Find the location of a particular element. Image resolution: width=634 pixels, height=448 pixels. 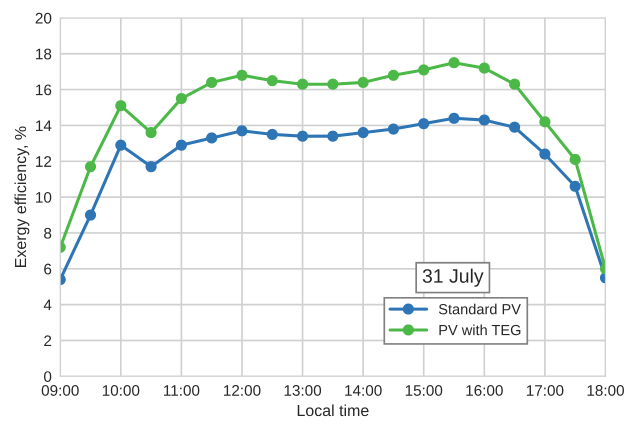

x-tick-label: 10:00 is located at coordinates (121, 390).